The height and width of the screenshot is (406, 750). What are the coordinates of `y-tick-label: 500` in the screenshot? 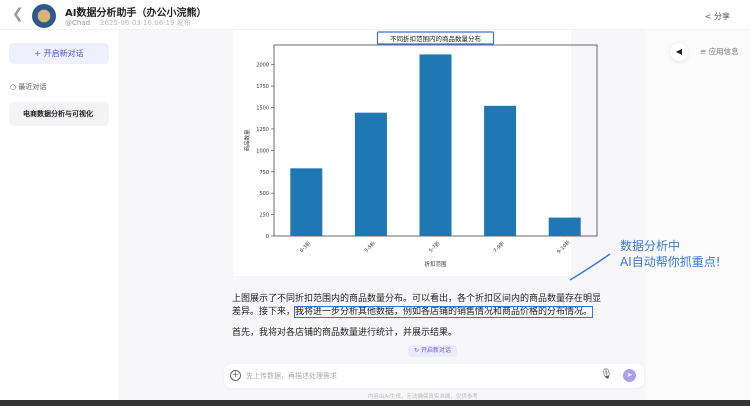 It's located at (264, 194).